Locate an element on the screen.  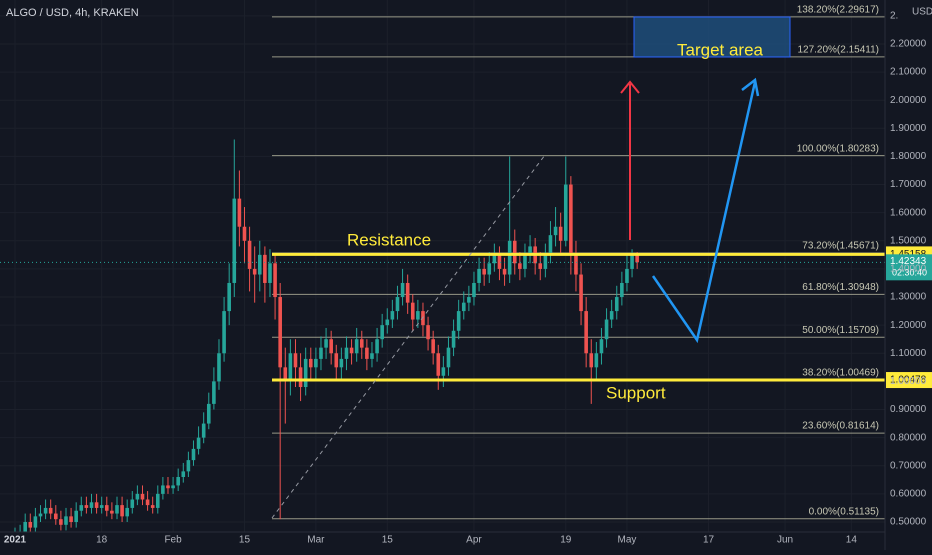
price-tag is located at coordinates (909, 380).